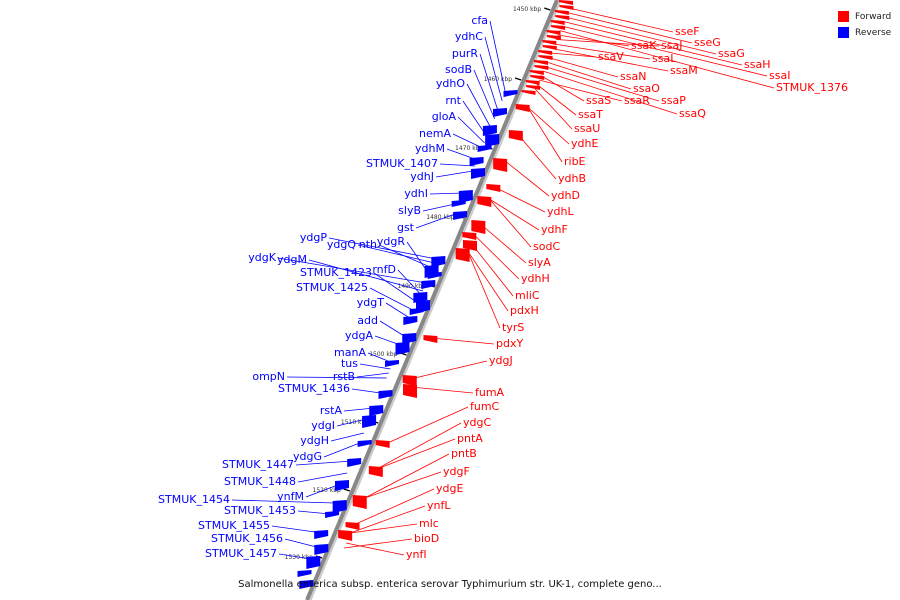 Image resolution: width=900 pixels, height=600 pixels. I want to click on reverse-gene-label: nth, so click(368, 244).